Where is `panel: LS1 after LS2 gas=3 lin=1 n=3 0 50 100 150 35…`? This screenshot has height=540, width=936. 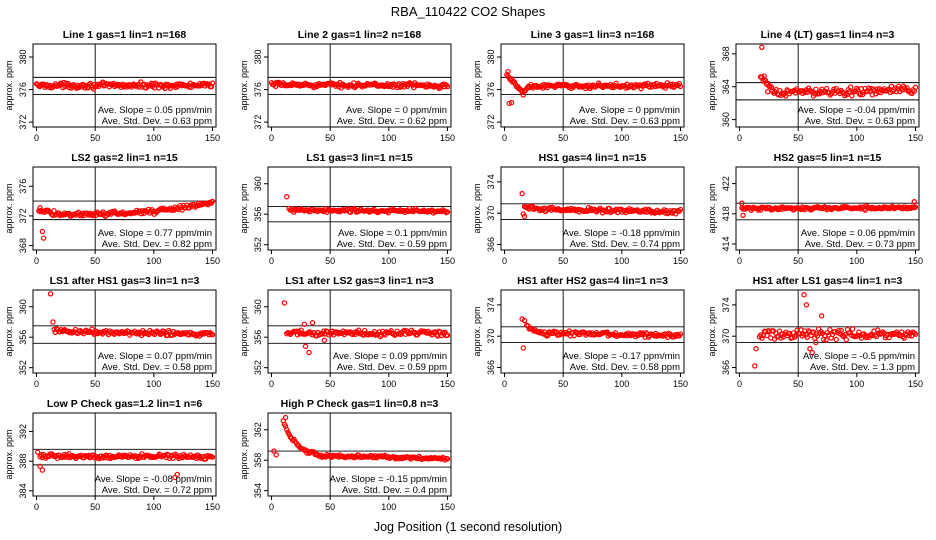
panel: LS1 after LS2 gas=3 lin=1 n=3 0 50 100 150 35… is located at coordinates (347, 332).